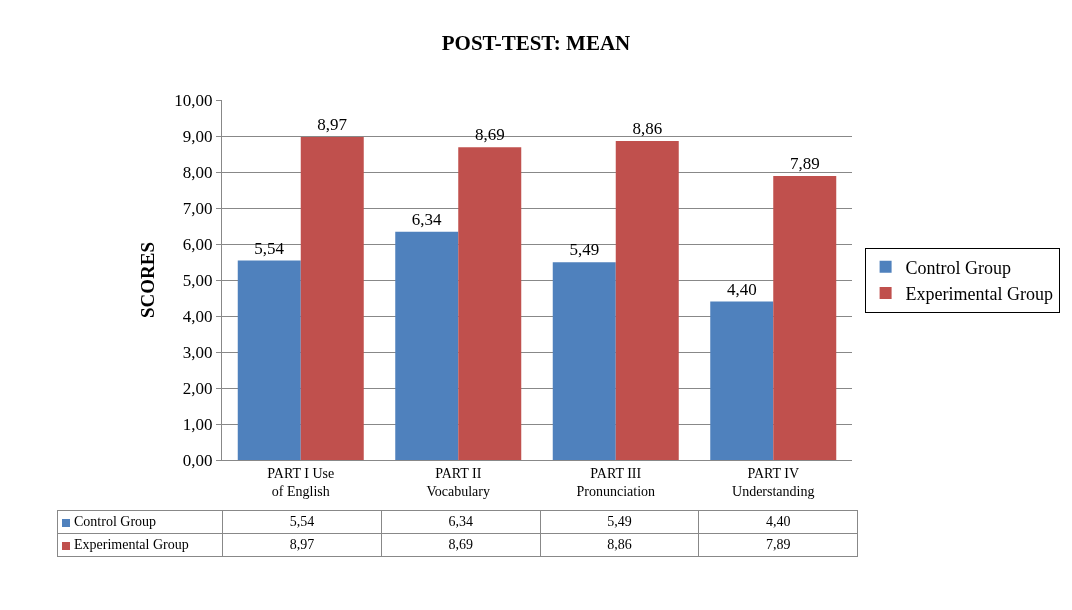  I want to click on data-label: 7,89, so click(778, 545).